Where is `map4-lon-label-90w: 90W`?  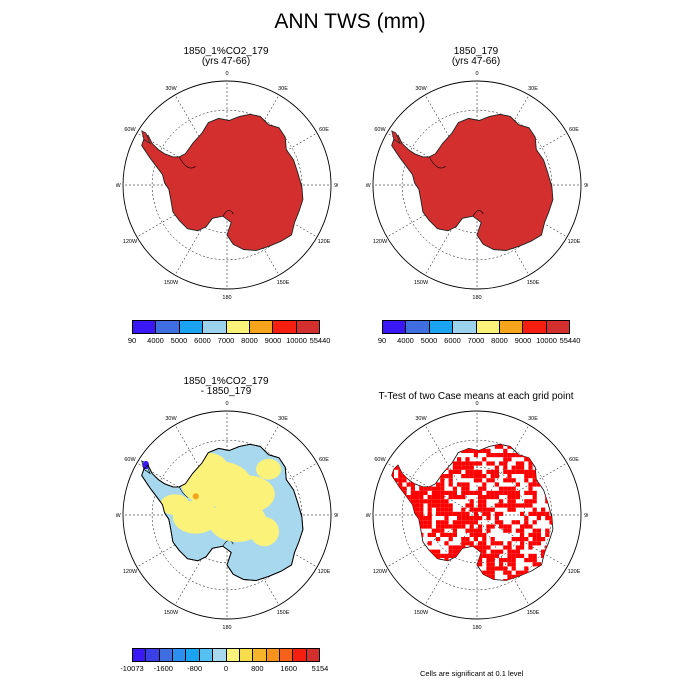
map4-lon-label-90w: 90W is located at coordinates (368, 516).